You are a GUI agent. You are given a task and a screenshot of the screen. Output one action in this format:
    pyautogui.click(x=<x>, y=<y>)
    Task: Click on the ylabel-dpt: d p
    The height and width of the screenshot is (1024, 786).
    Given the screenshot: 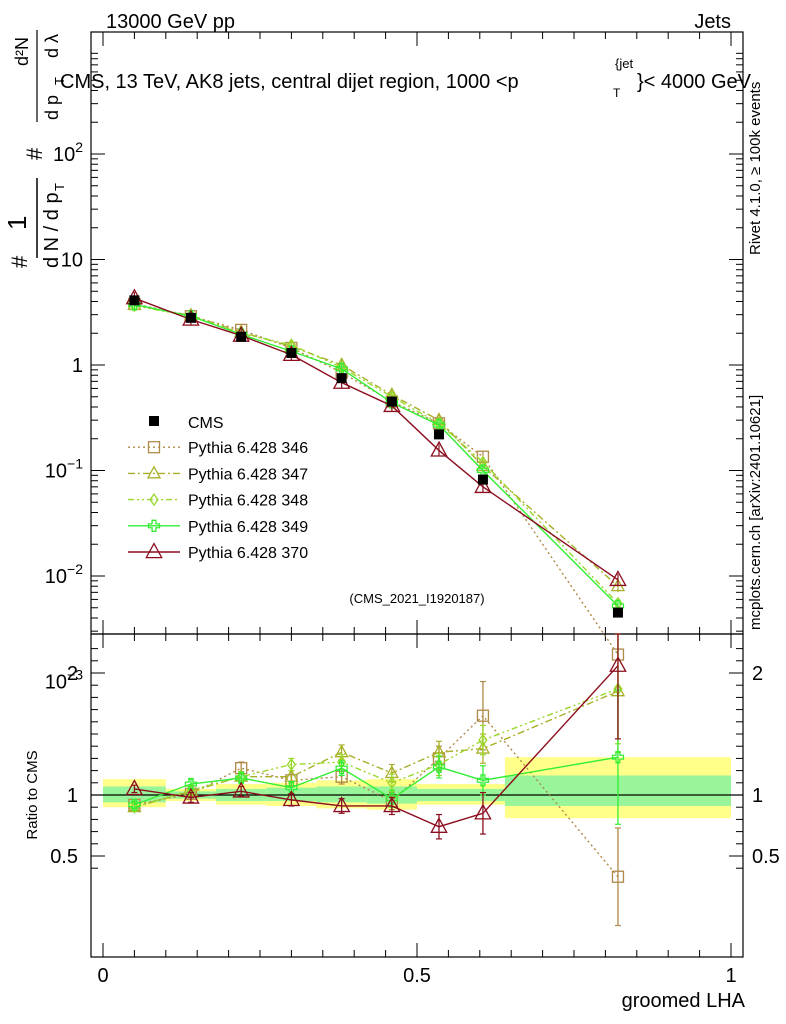 What is the action you would take?
    pyautogui.click(x=52, y=107)
    